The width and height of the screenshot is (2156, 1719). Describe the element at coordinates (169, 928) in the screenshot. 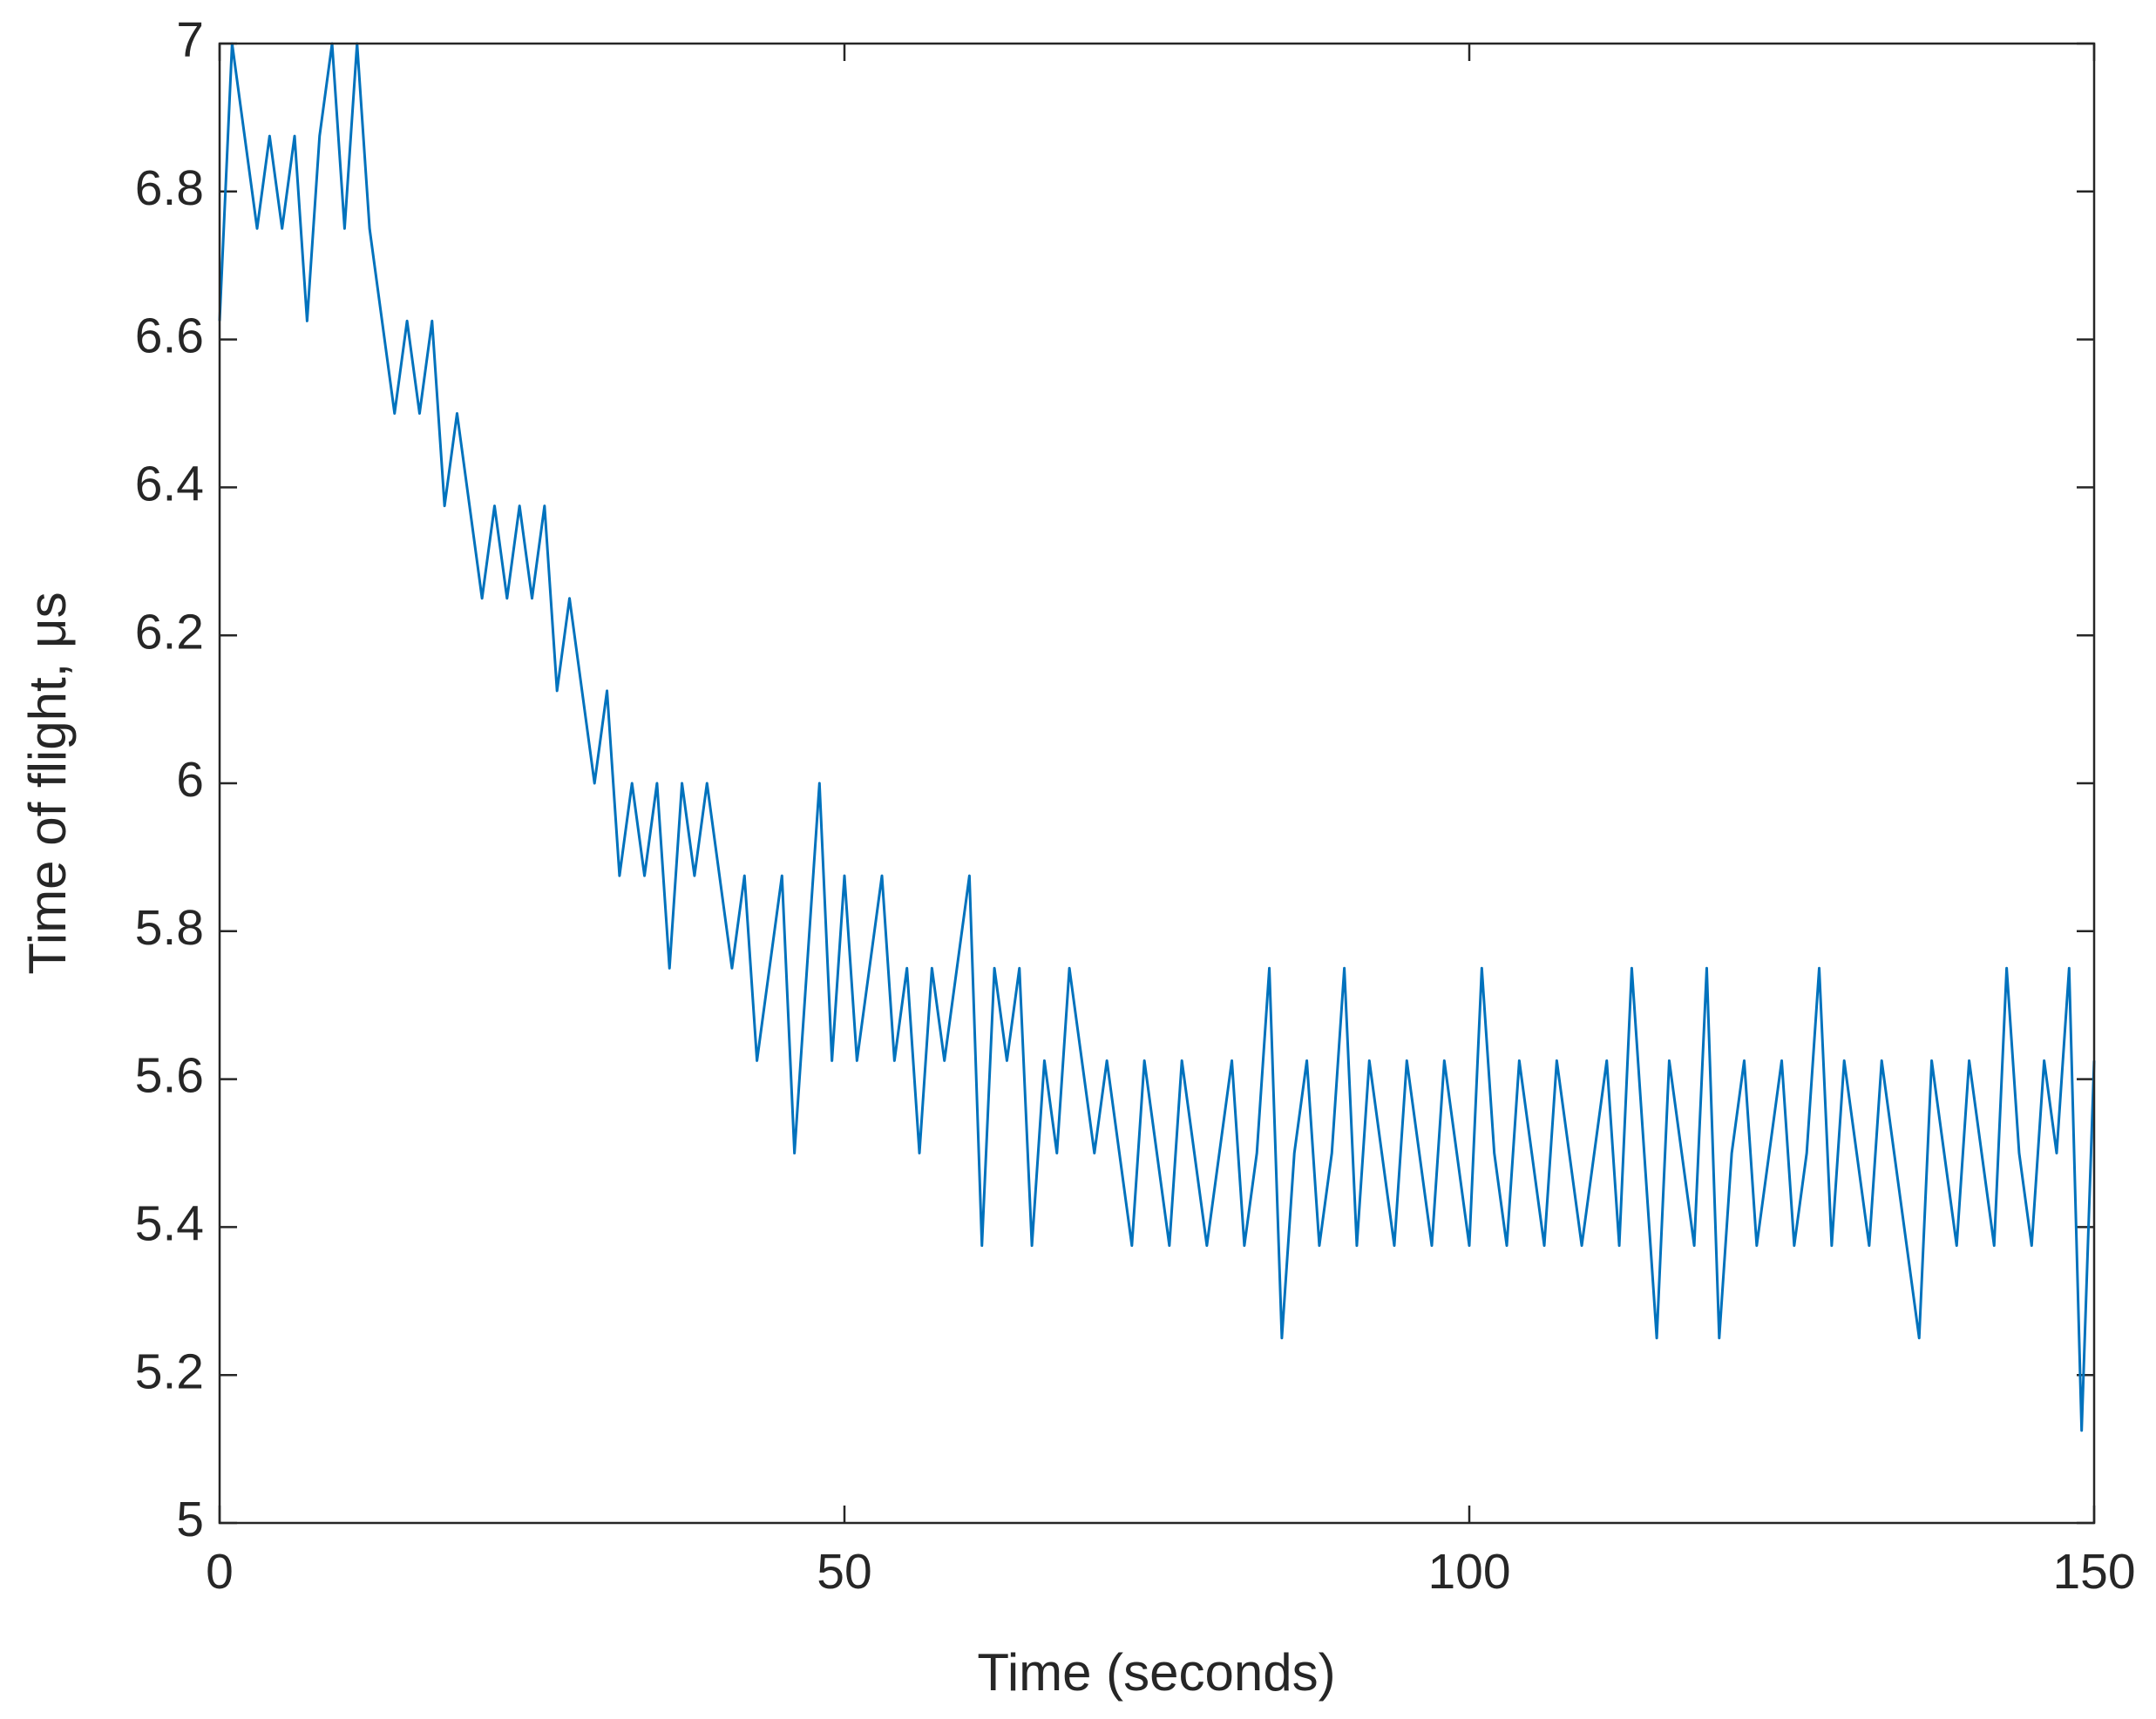

I see `y-tick-label: 5.8` at that location.